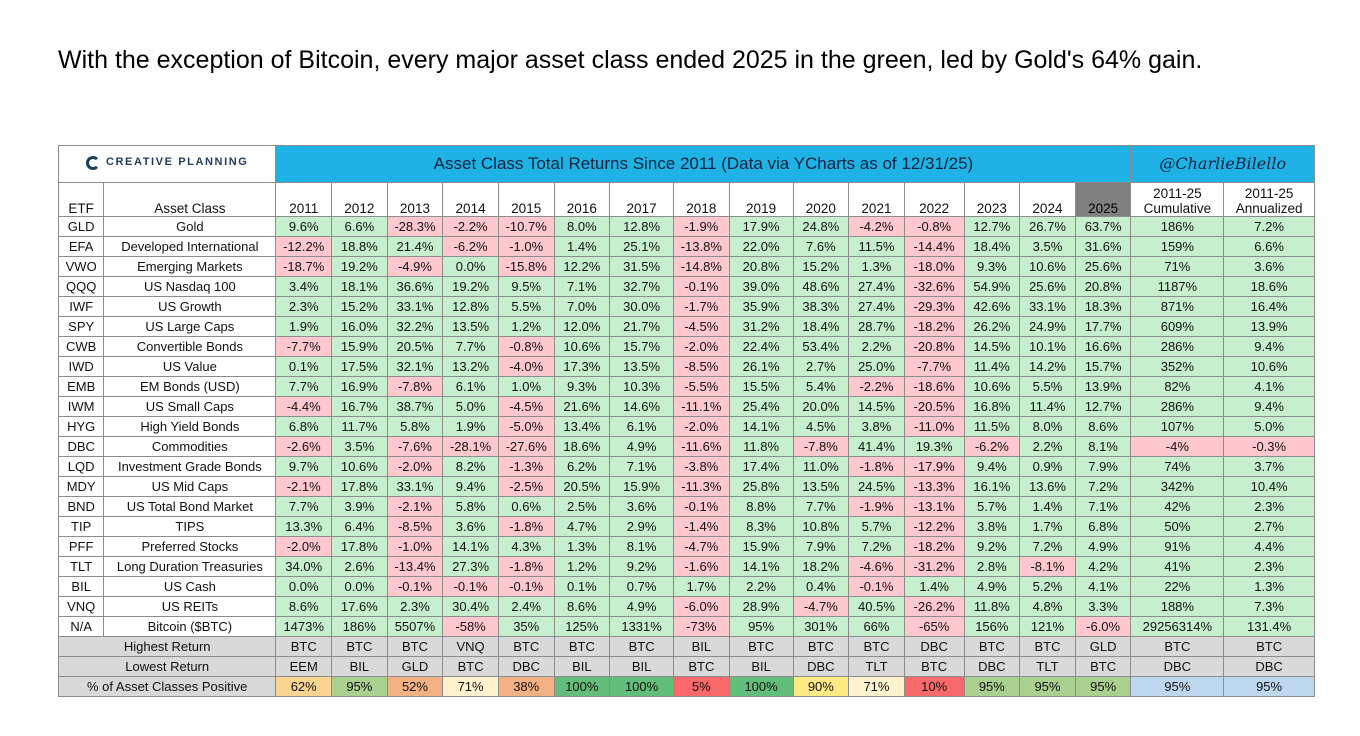 This screenshot has height=736, width=1360. What do you see at coordinates (876, 286) in the screenshot?
I see `return-cell: 27.4%` at bounding box center [876, 286].